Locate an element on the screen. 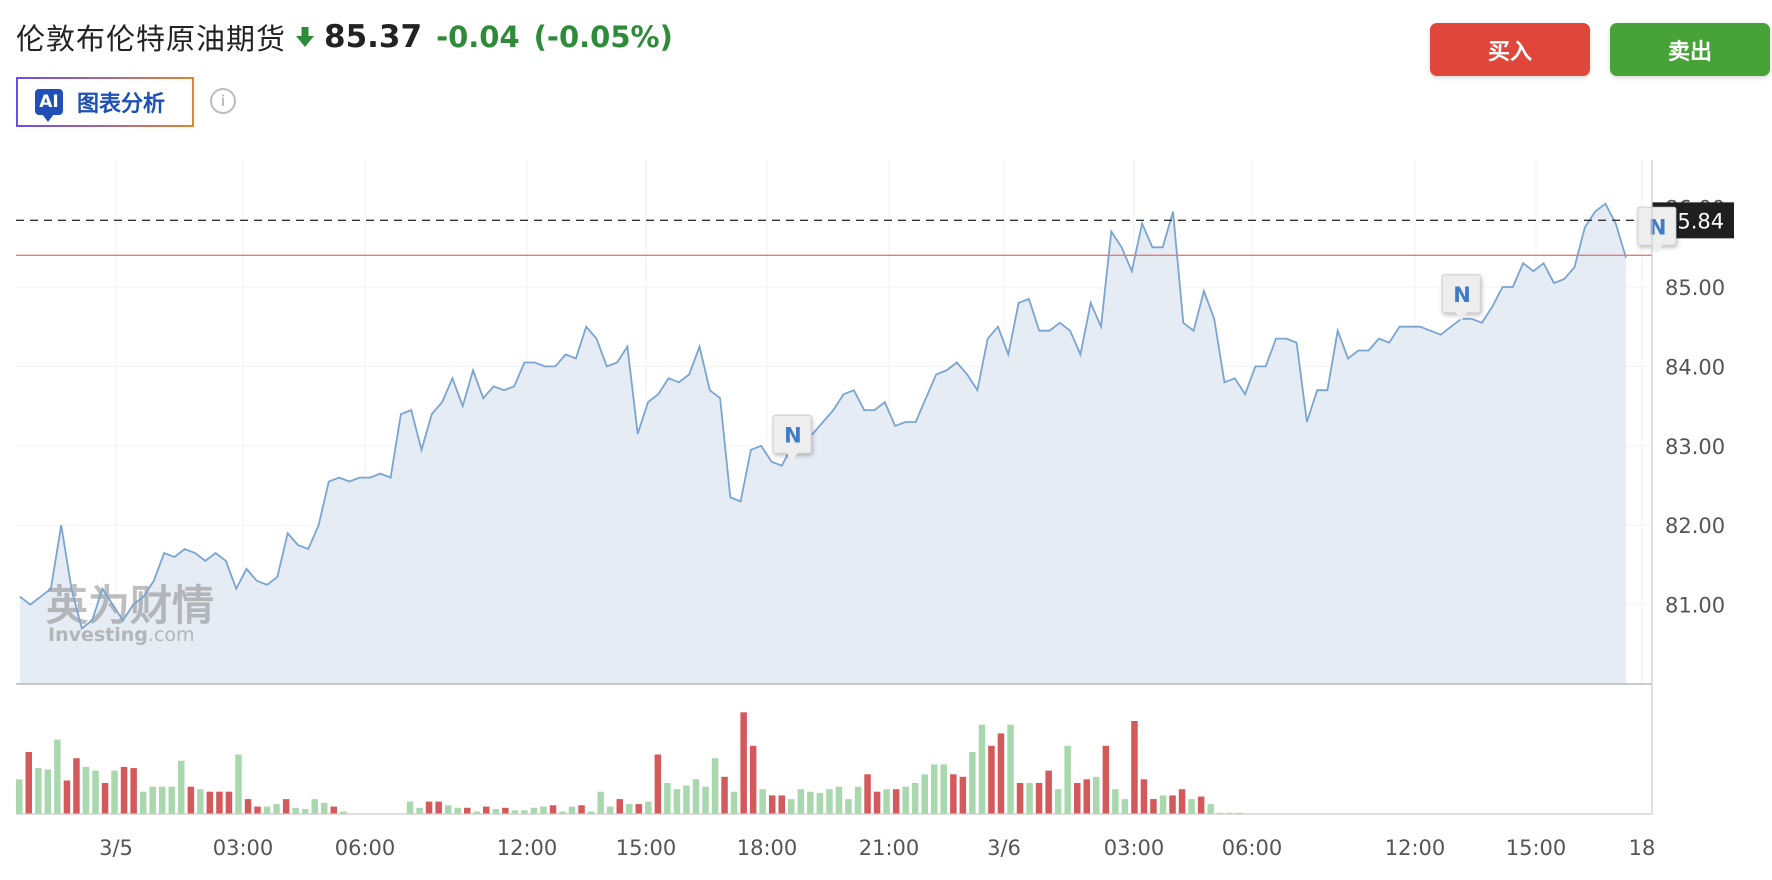 This screenshot has width=1772, height=880. news-flags: N N N is located at coordinates (1224, 334).